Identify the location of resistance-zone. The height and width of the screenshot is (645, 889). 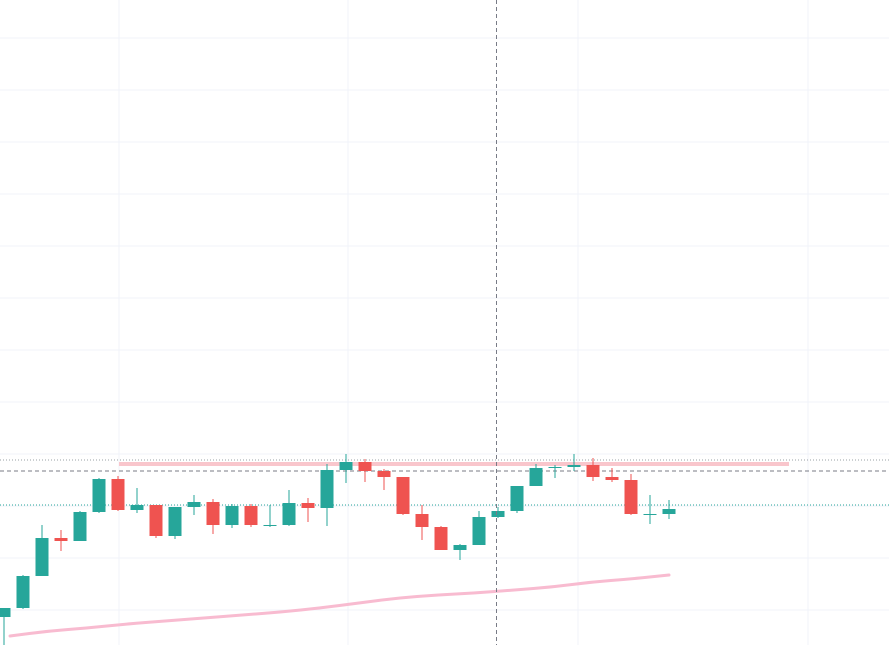
(454, 464).